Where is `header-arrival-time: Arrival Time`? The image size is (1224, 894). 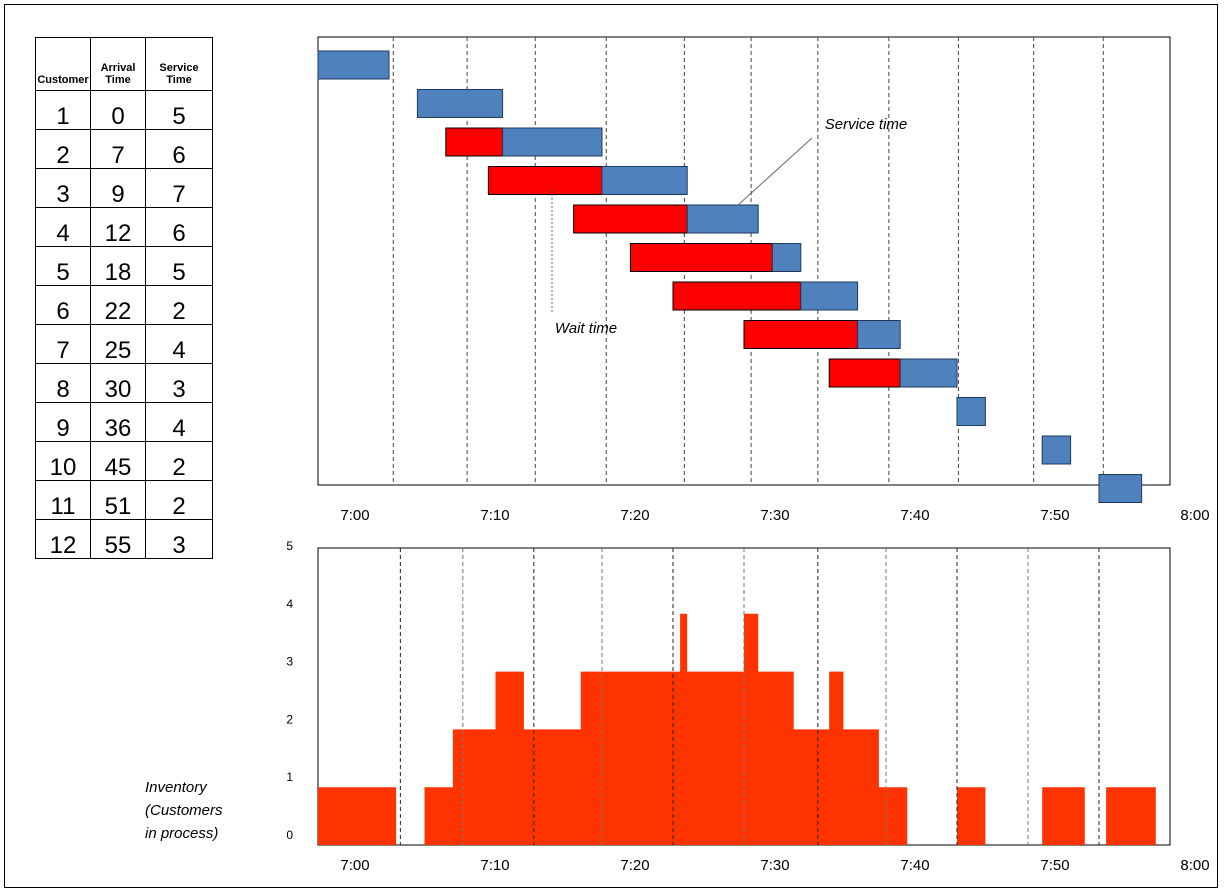
header-arrival-time: Arrival Time is located at coordinates (118, 64).